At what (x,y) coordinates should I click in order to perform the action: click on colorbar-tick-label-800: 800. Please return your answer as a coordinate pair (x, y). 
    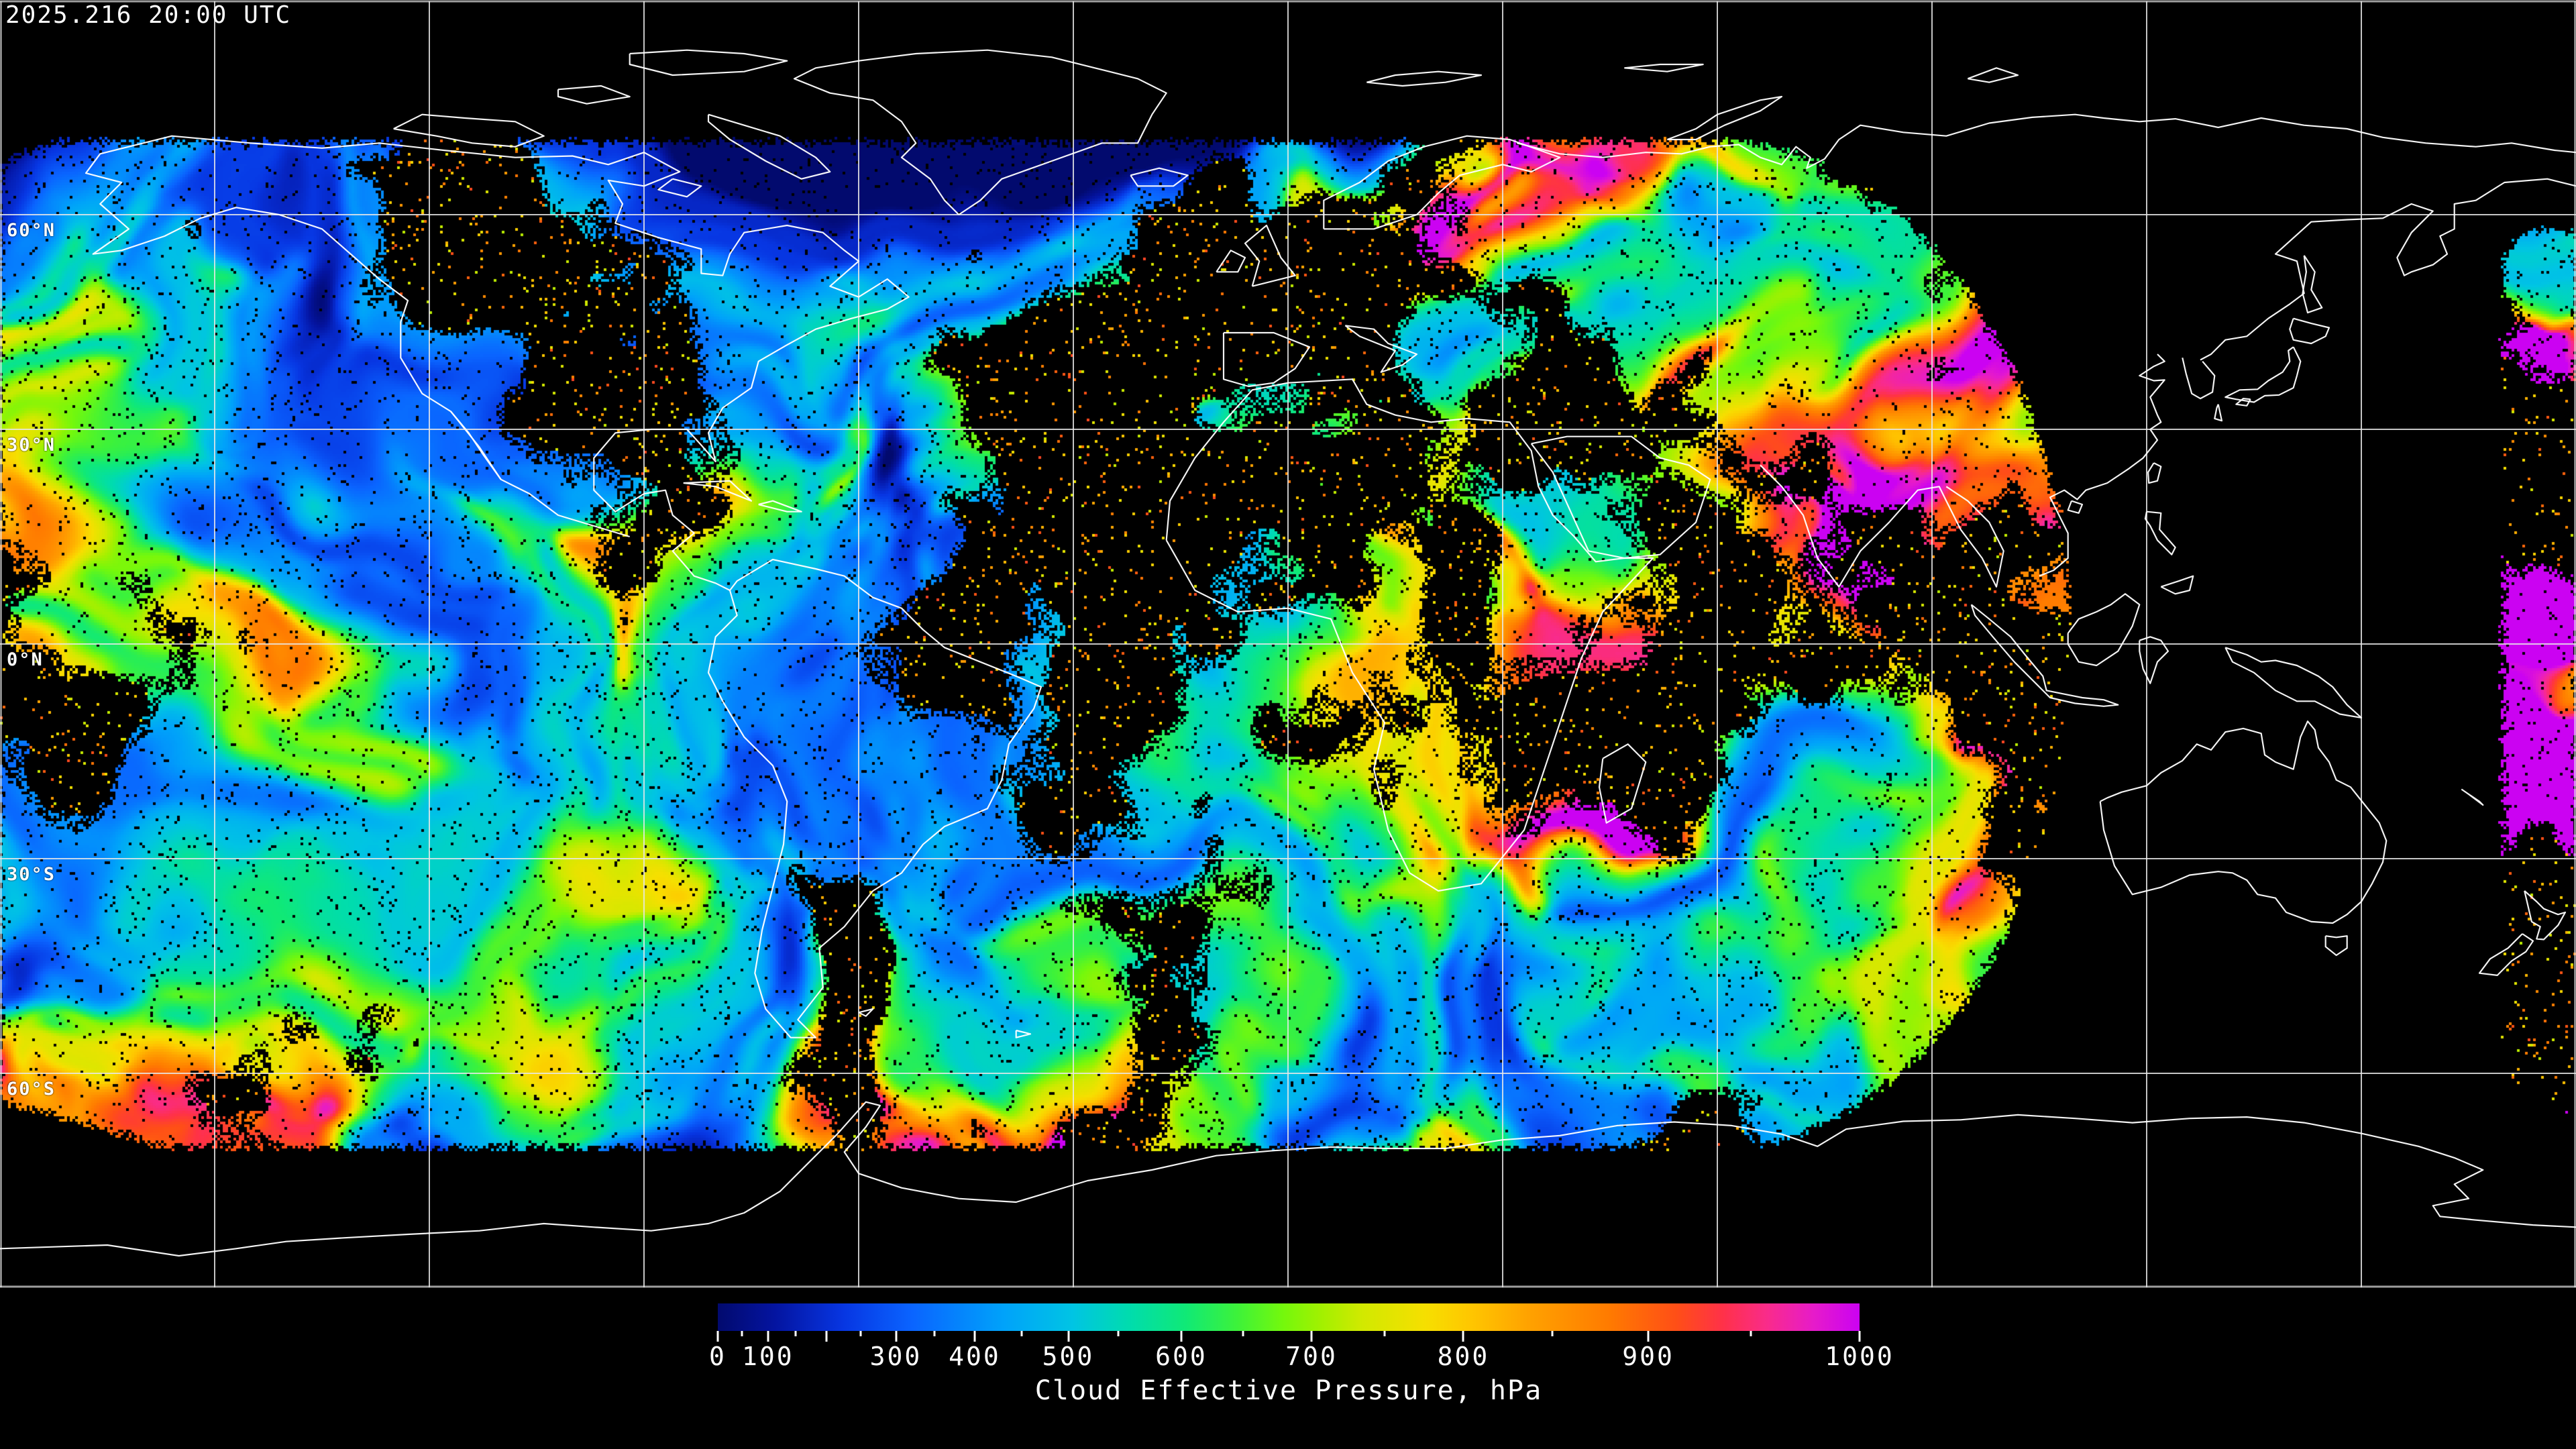
    Looking at the image, I should click on (1463, 1356).